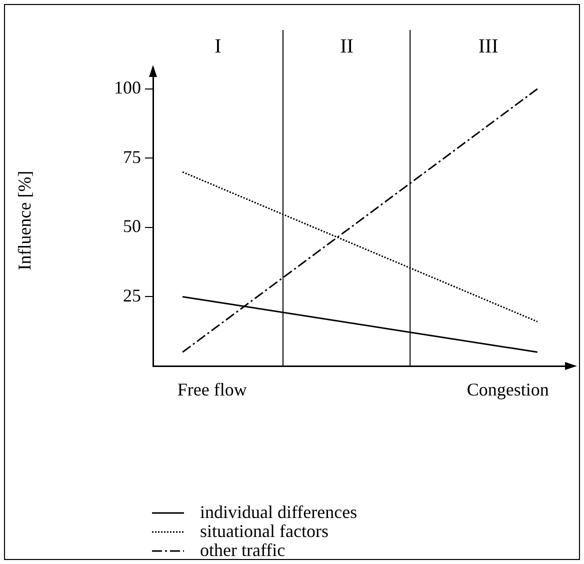 This screenshot has height=564, width=584. I want to click on y-tick-label: 25, so click(132, 295).